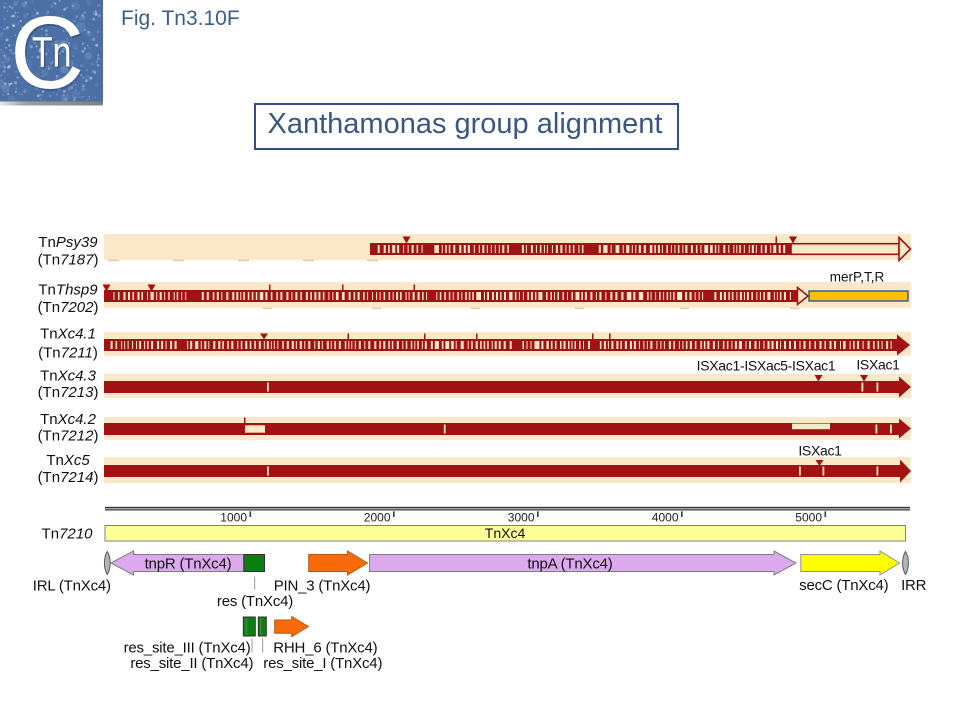 The width and height of the screenshot is (960, 720). Describe the element at coordinates (187, 648) in the screenshot. I see `svg-text: res_site_III (TnXc4)` at that location.